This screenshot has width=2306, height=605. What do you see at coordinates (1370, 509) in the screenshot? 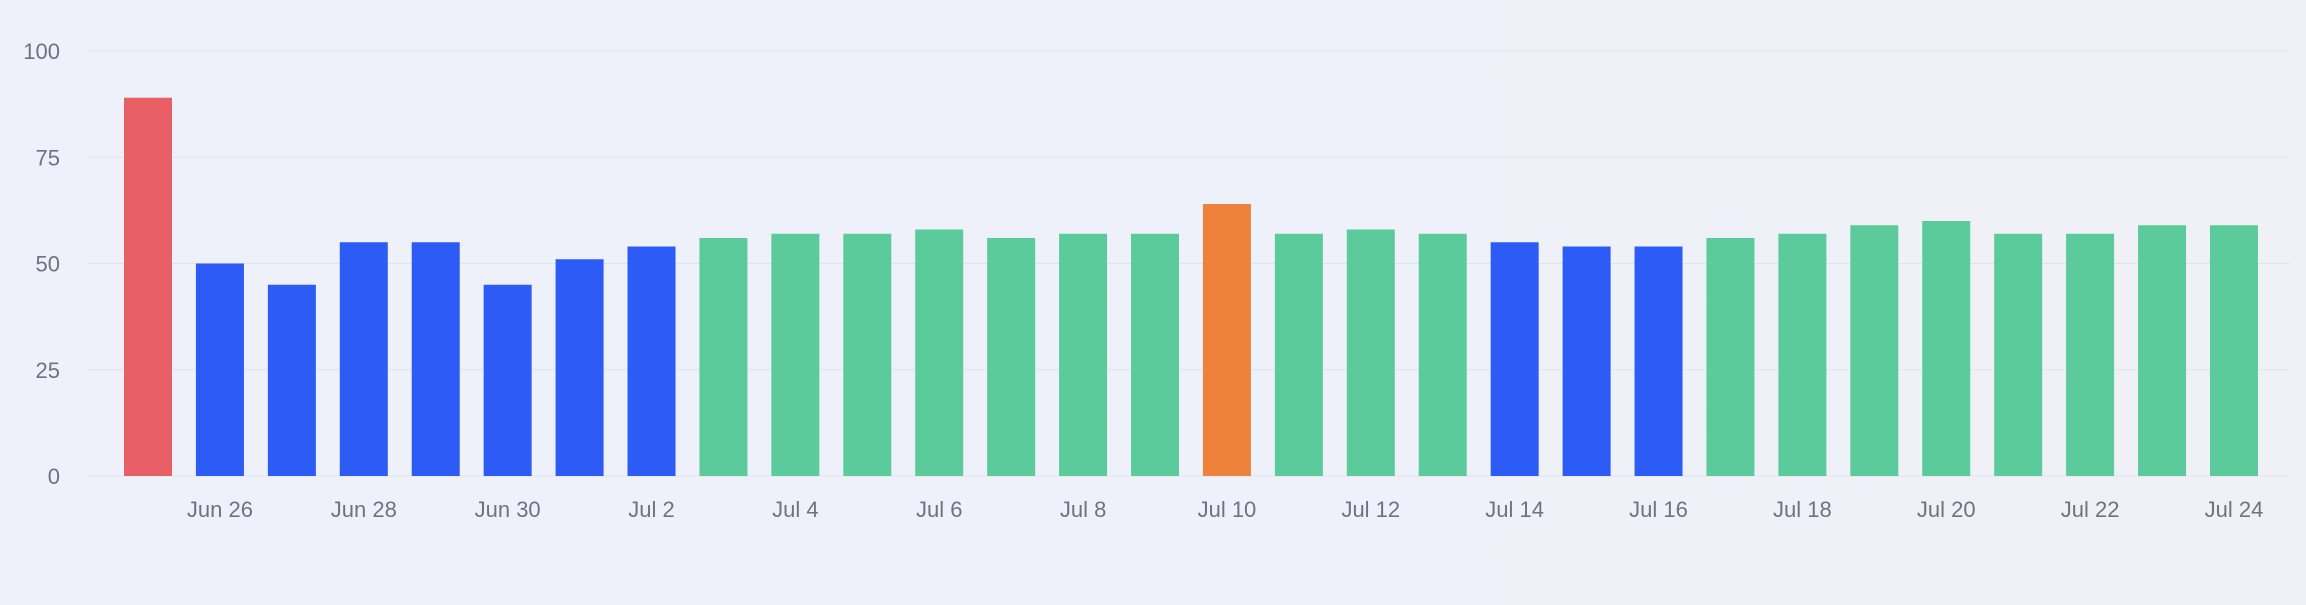
I see `x-tick-label: Jul 12` at bounding box center [1370, 509].